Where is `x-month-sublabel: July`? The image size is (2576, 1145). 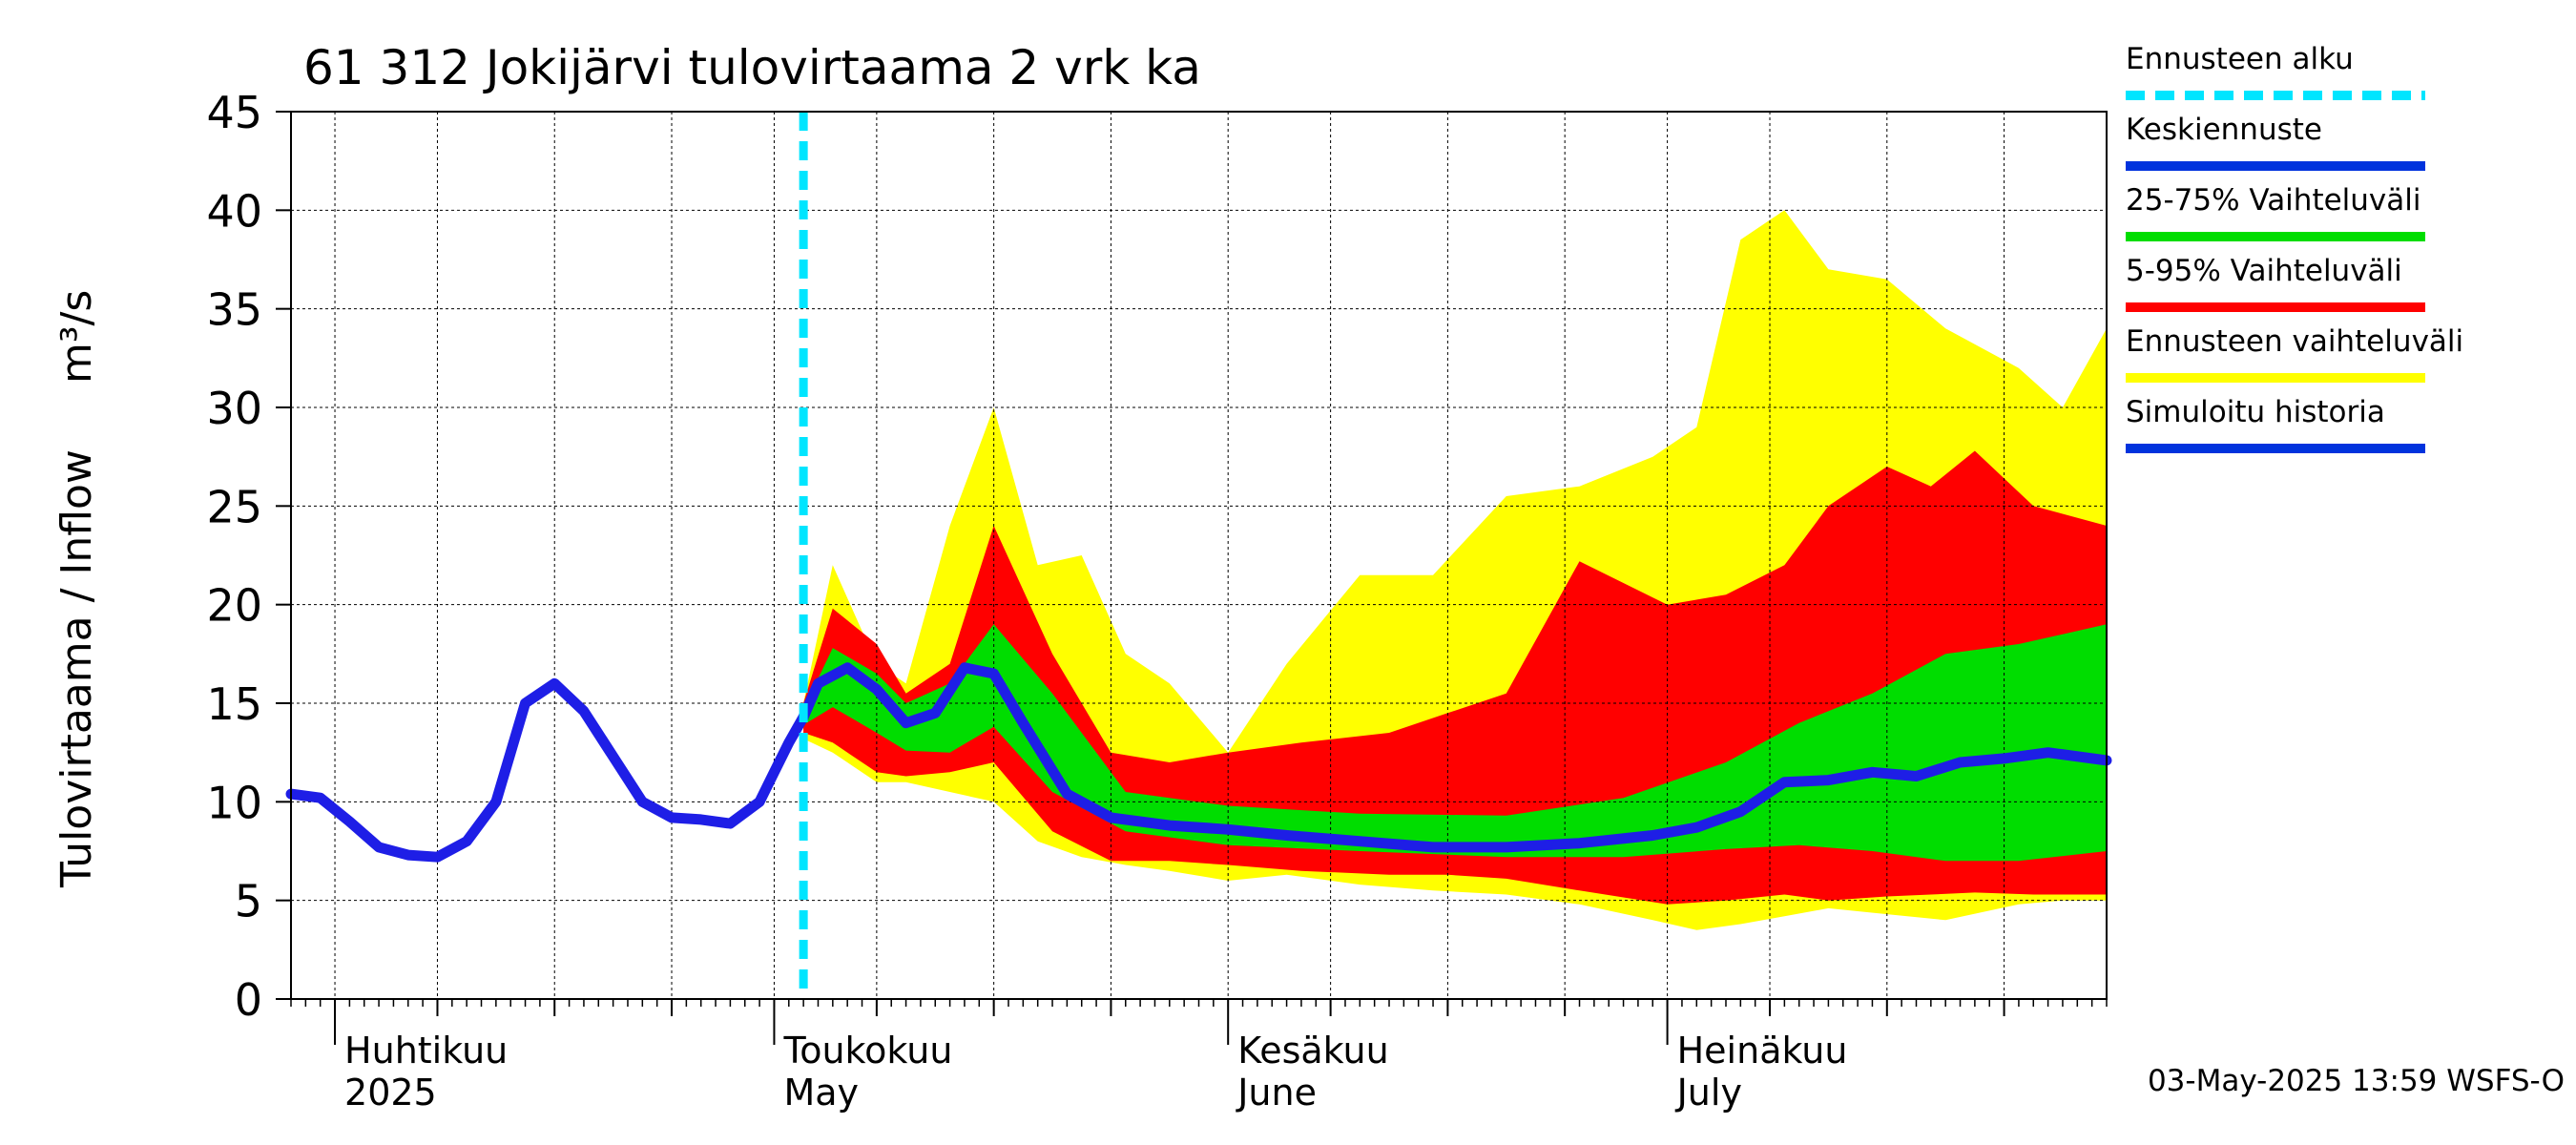 x-month-sublabel: July is located at coordinates (1708, 1093).